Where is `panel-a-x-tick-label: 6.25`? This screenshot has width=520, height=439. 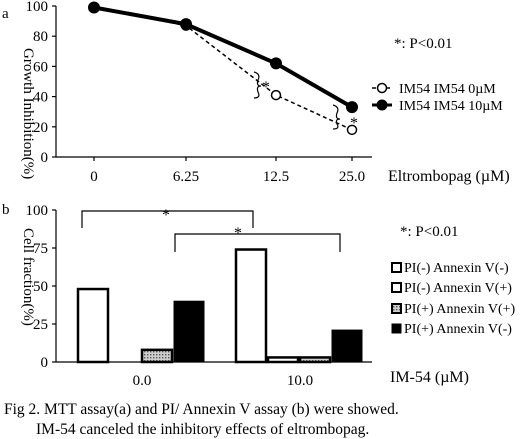 panel-a-x-tick-label: 6.25 is located at coordinates (186, 177).